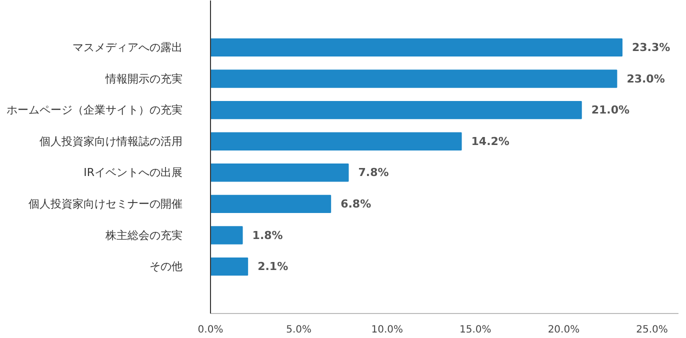 This screenshot has width=686, height=338. I want to click on y-tick-label: 情報開示の充実, so click(143, 79).